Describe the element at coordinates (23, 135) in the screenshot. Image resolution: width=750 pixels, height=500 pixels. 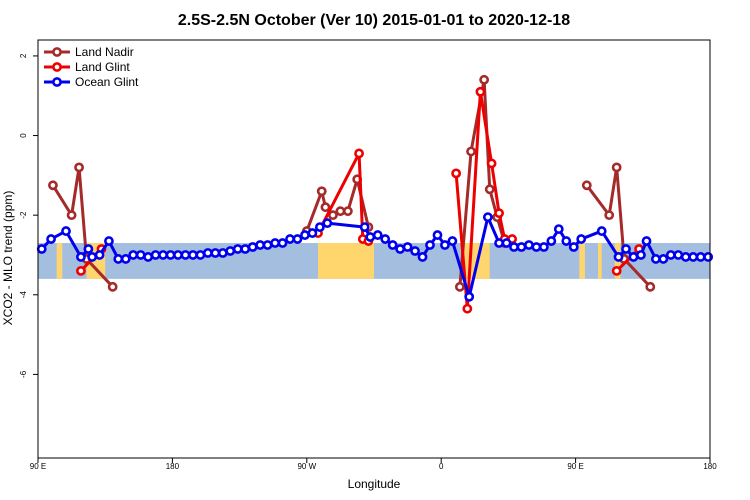
I see `y-tick-label: 0` at that location.